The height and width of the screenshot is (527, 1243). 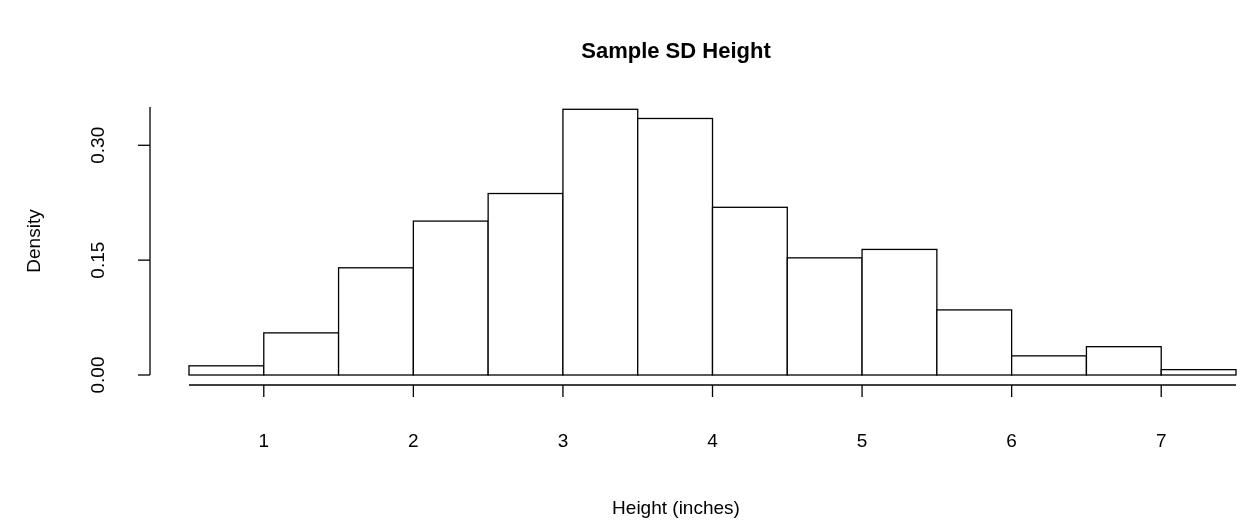 What do you see at coordinates (264, 440) in the screenshot?
I see `x-tick-label: 1` at bounding box center [264, 440].